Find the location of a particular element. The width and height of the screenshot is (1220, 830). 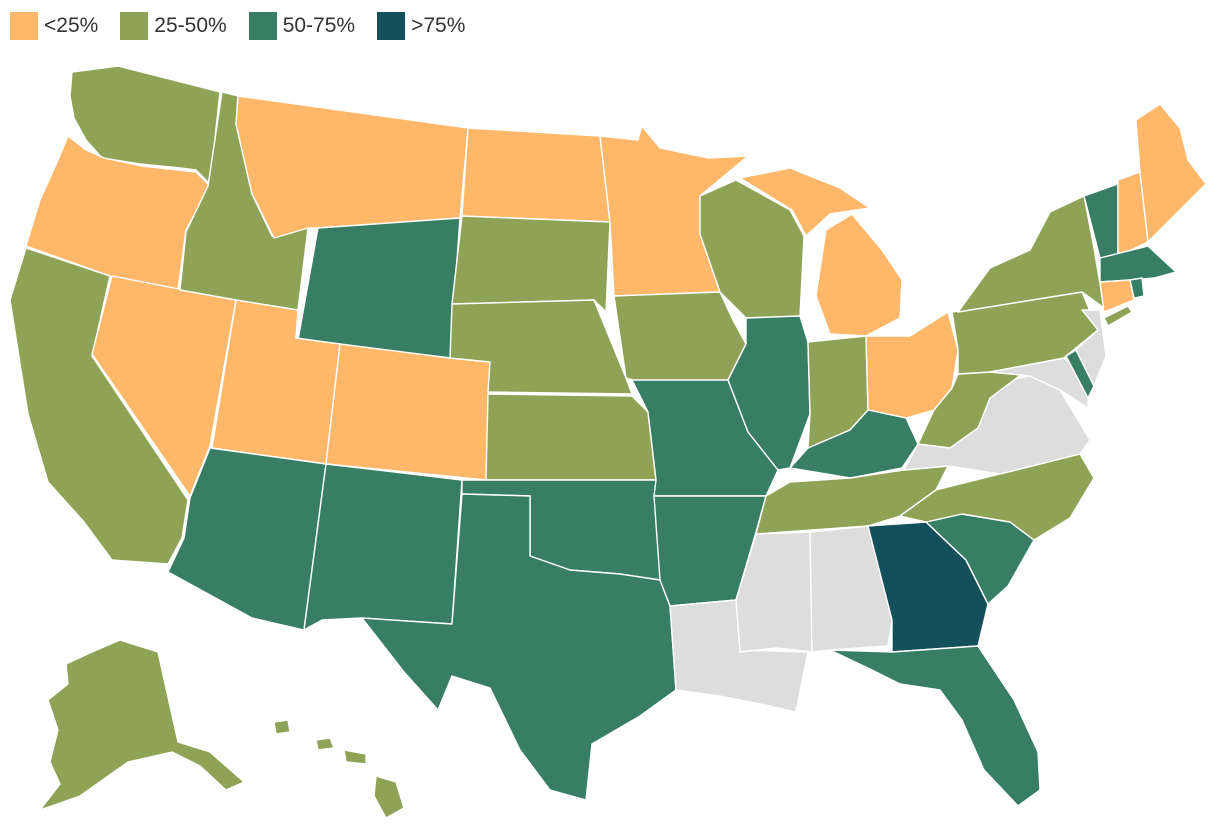

state-NE is located at coordinates (541, 347).